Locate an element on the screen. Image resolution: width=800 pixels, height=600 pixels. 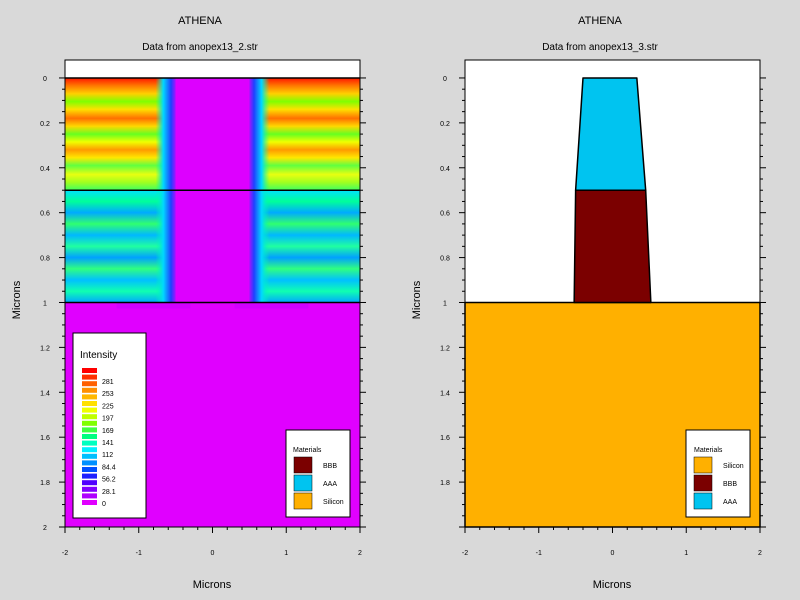
left-app-title: ATHENA is located at coordinates (200, 21).